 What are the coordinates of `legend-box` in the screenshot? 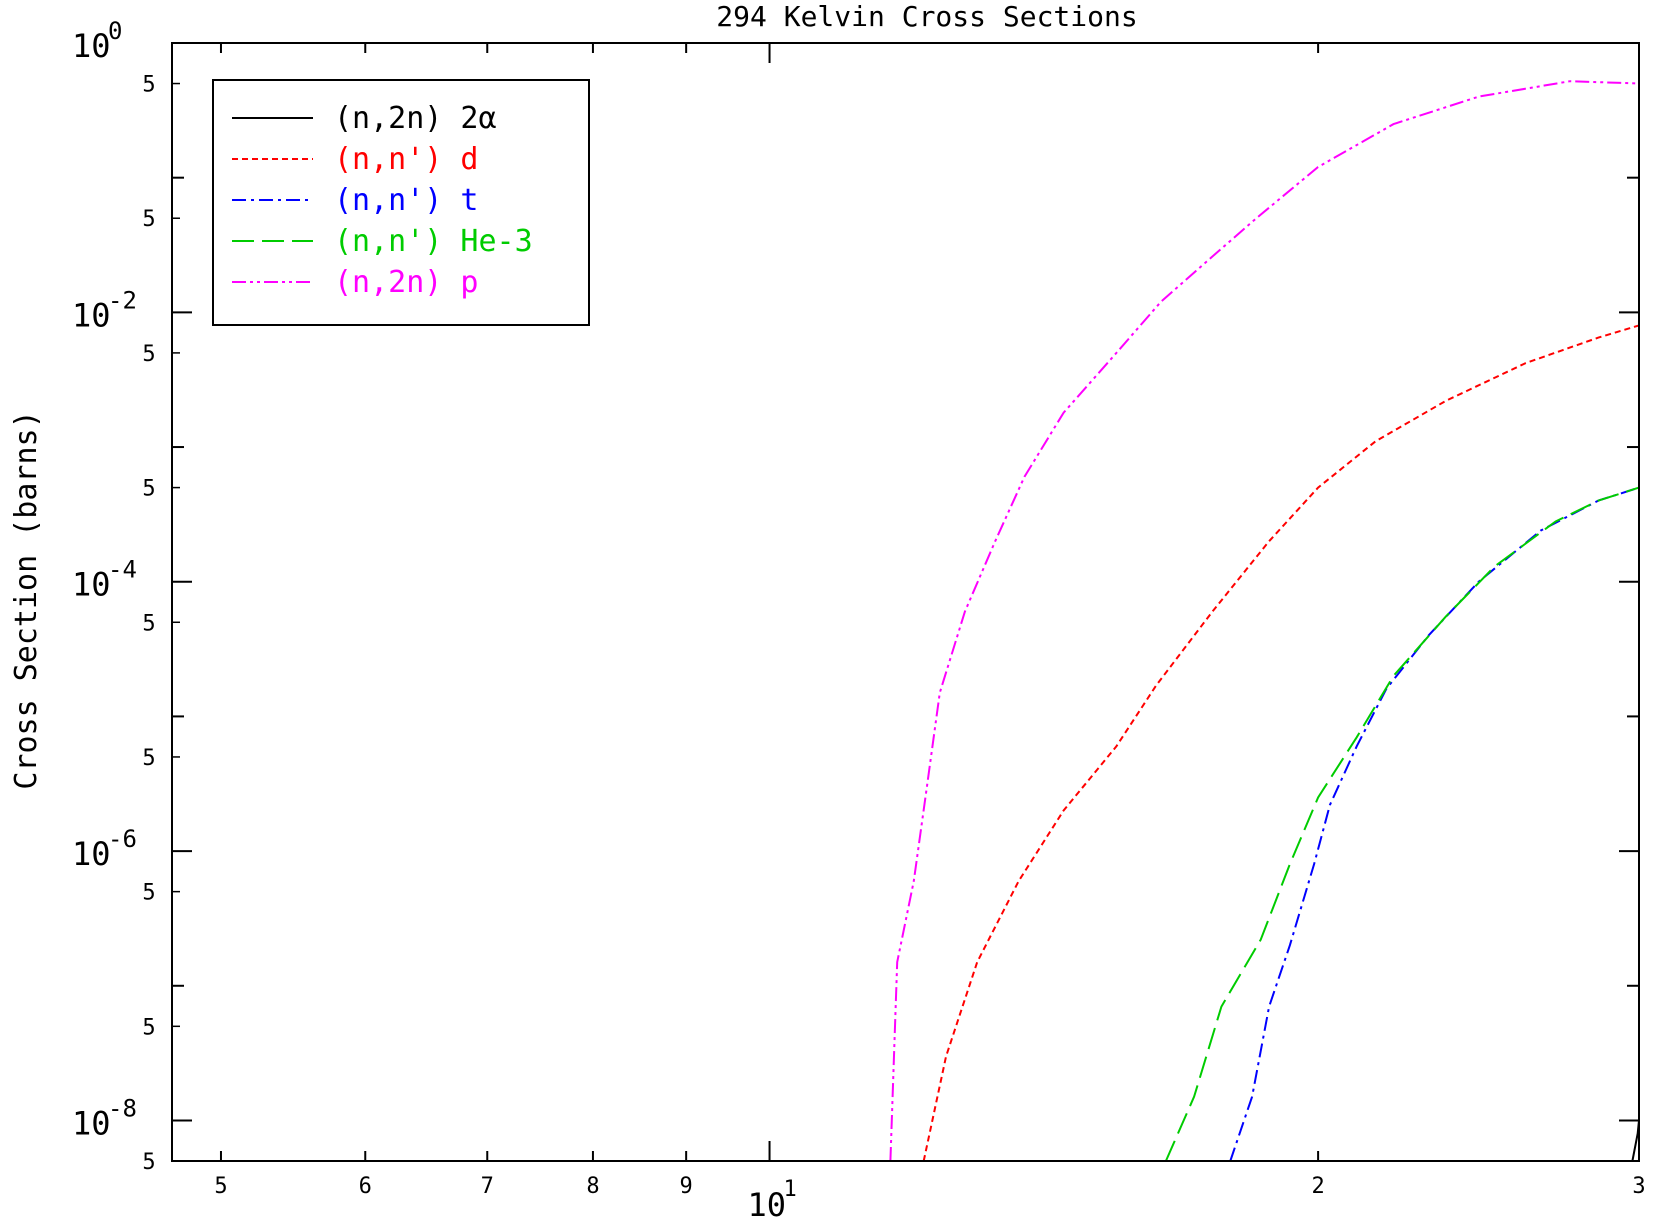 It's located at (401, 202).